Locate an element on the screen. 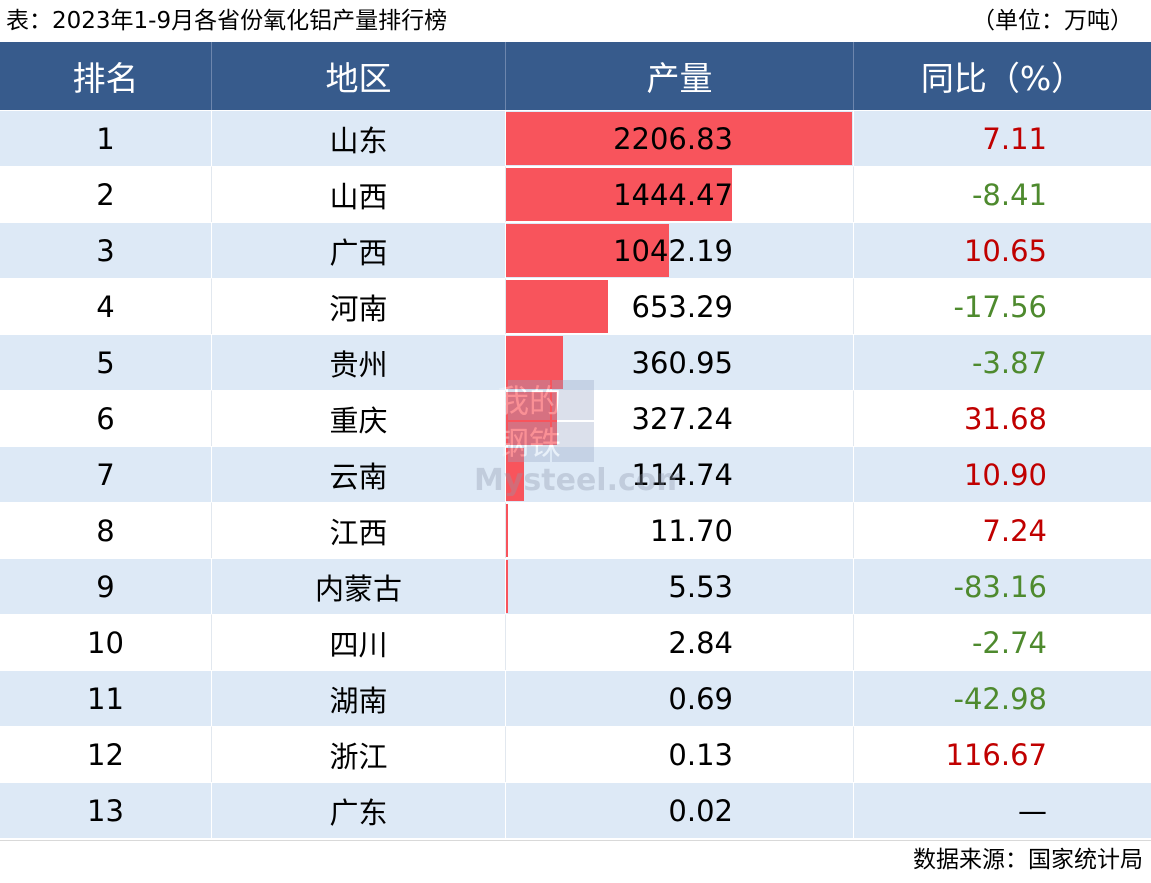 This screenshot has height=883, width=1151. region-cell: 广西 is located at coordinates (359, 250).